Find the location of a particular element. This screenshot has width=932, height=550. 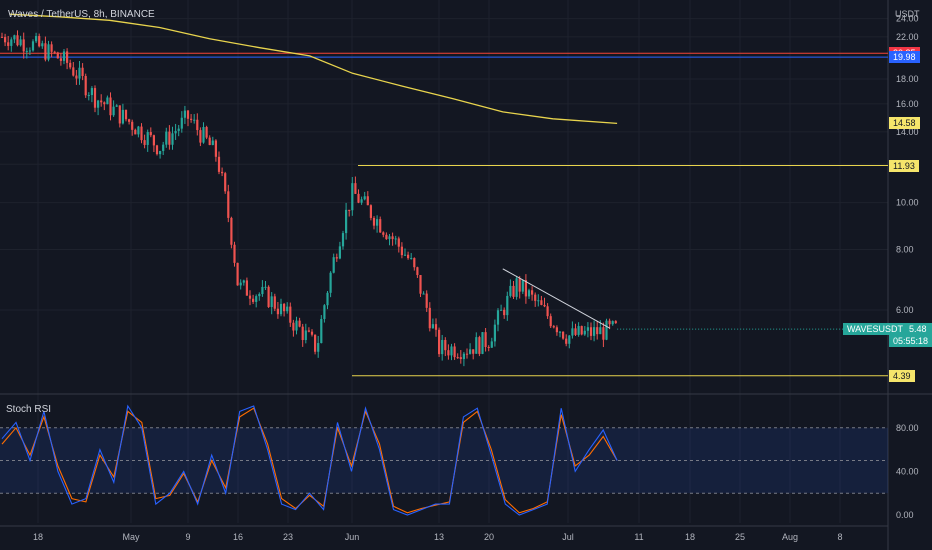

price-tick-label: 18.00 is located at coordinates (907, 79).